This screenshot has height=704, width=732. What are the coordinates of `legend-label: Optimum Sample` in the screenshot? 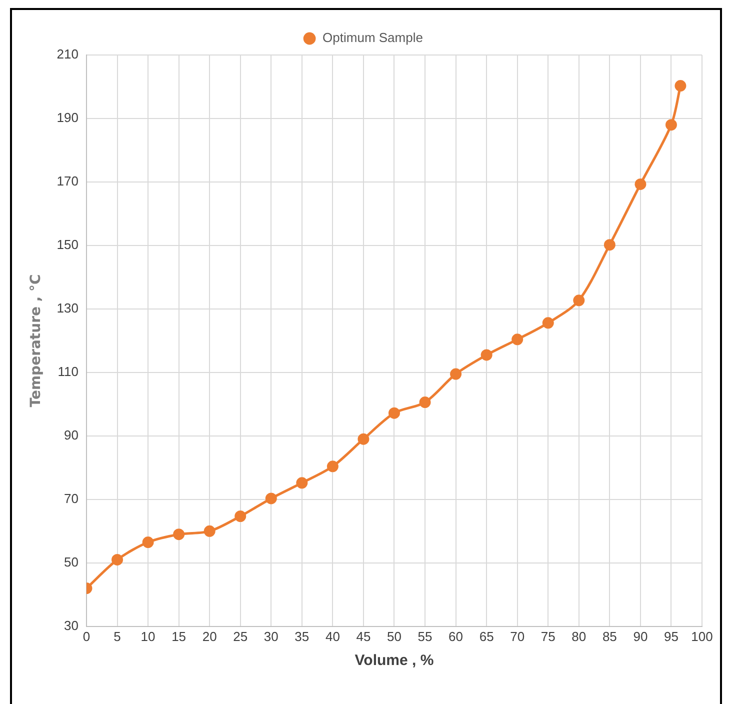 It's located at (372, 38).